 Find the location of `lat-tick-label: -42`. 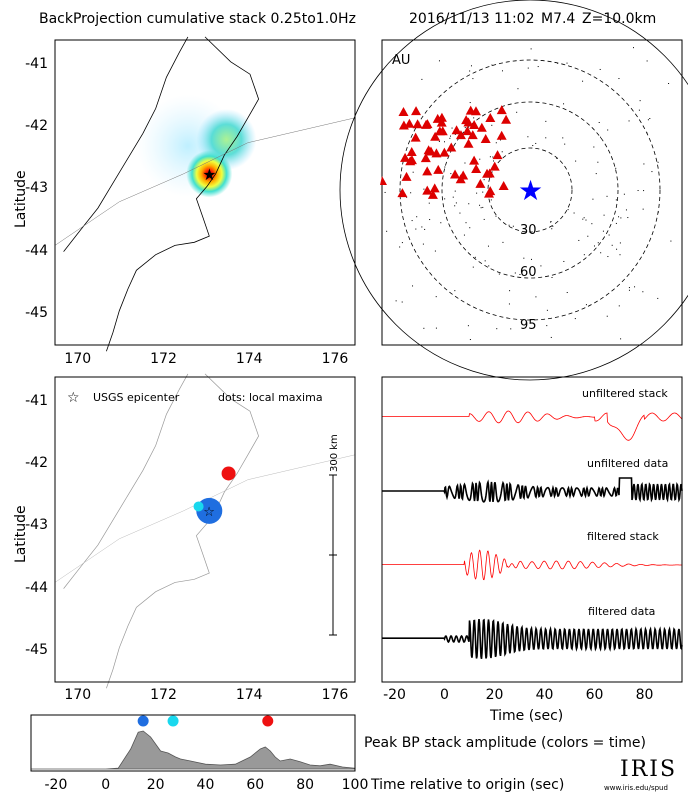

lat-tick-label: -42 is located at coordinates (36, 126).